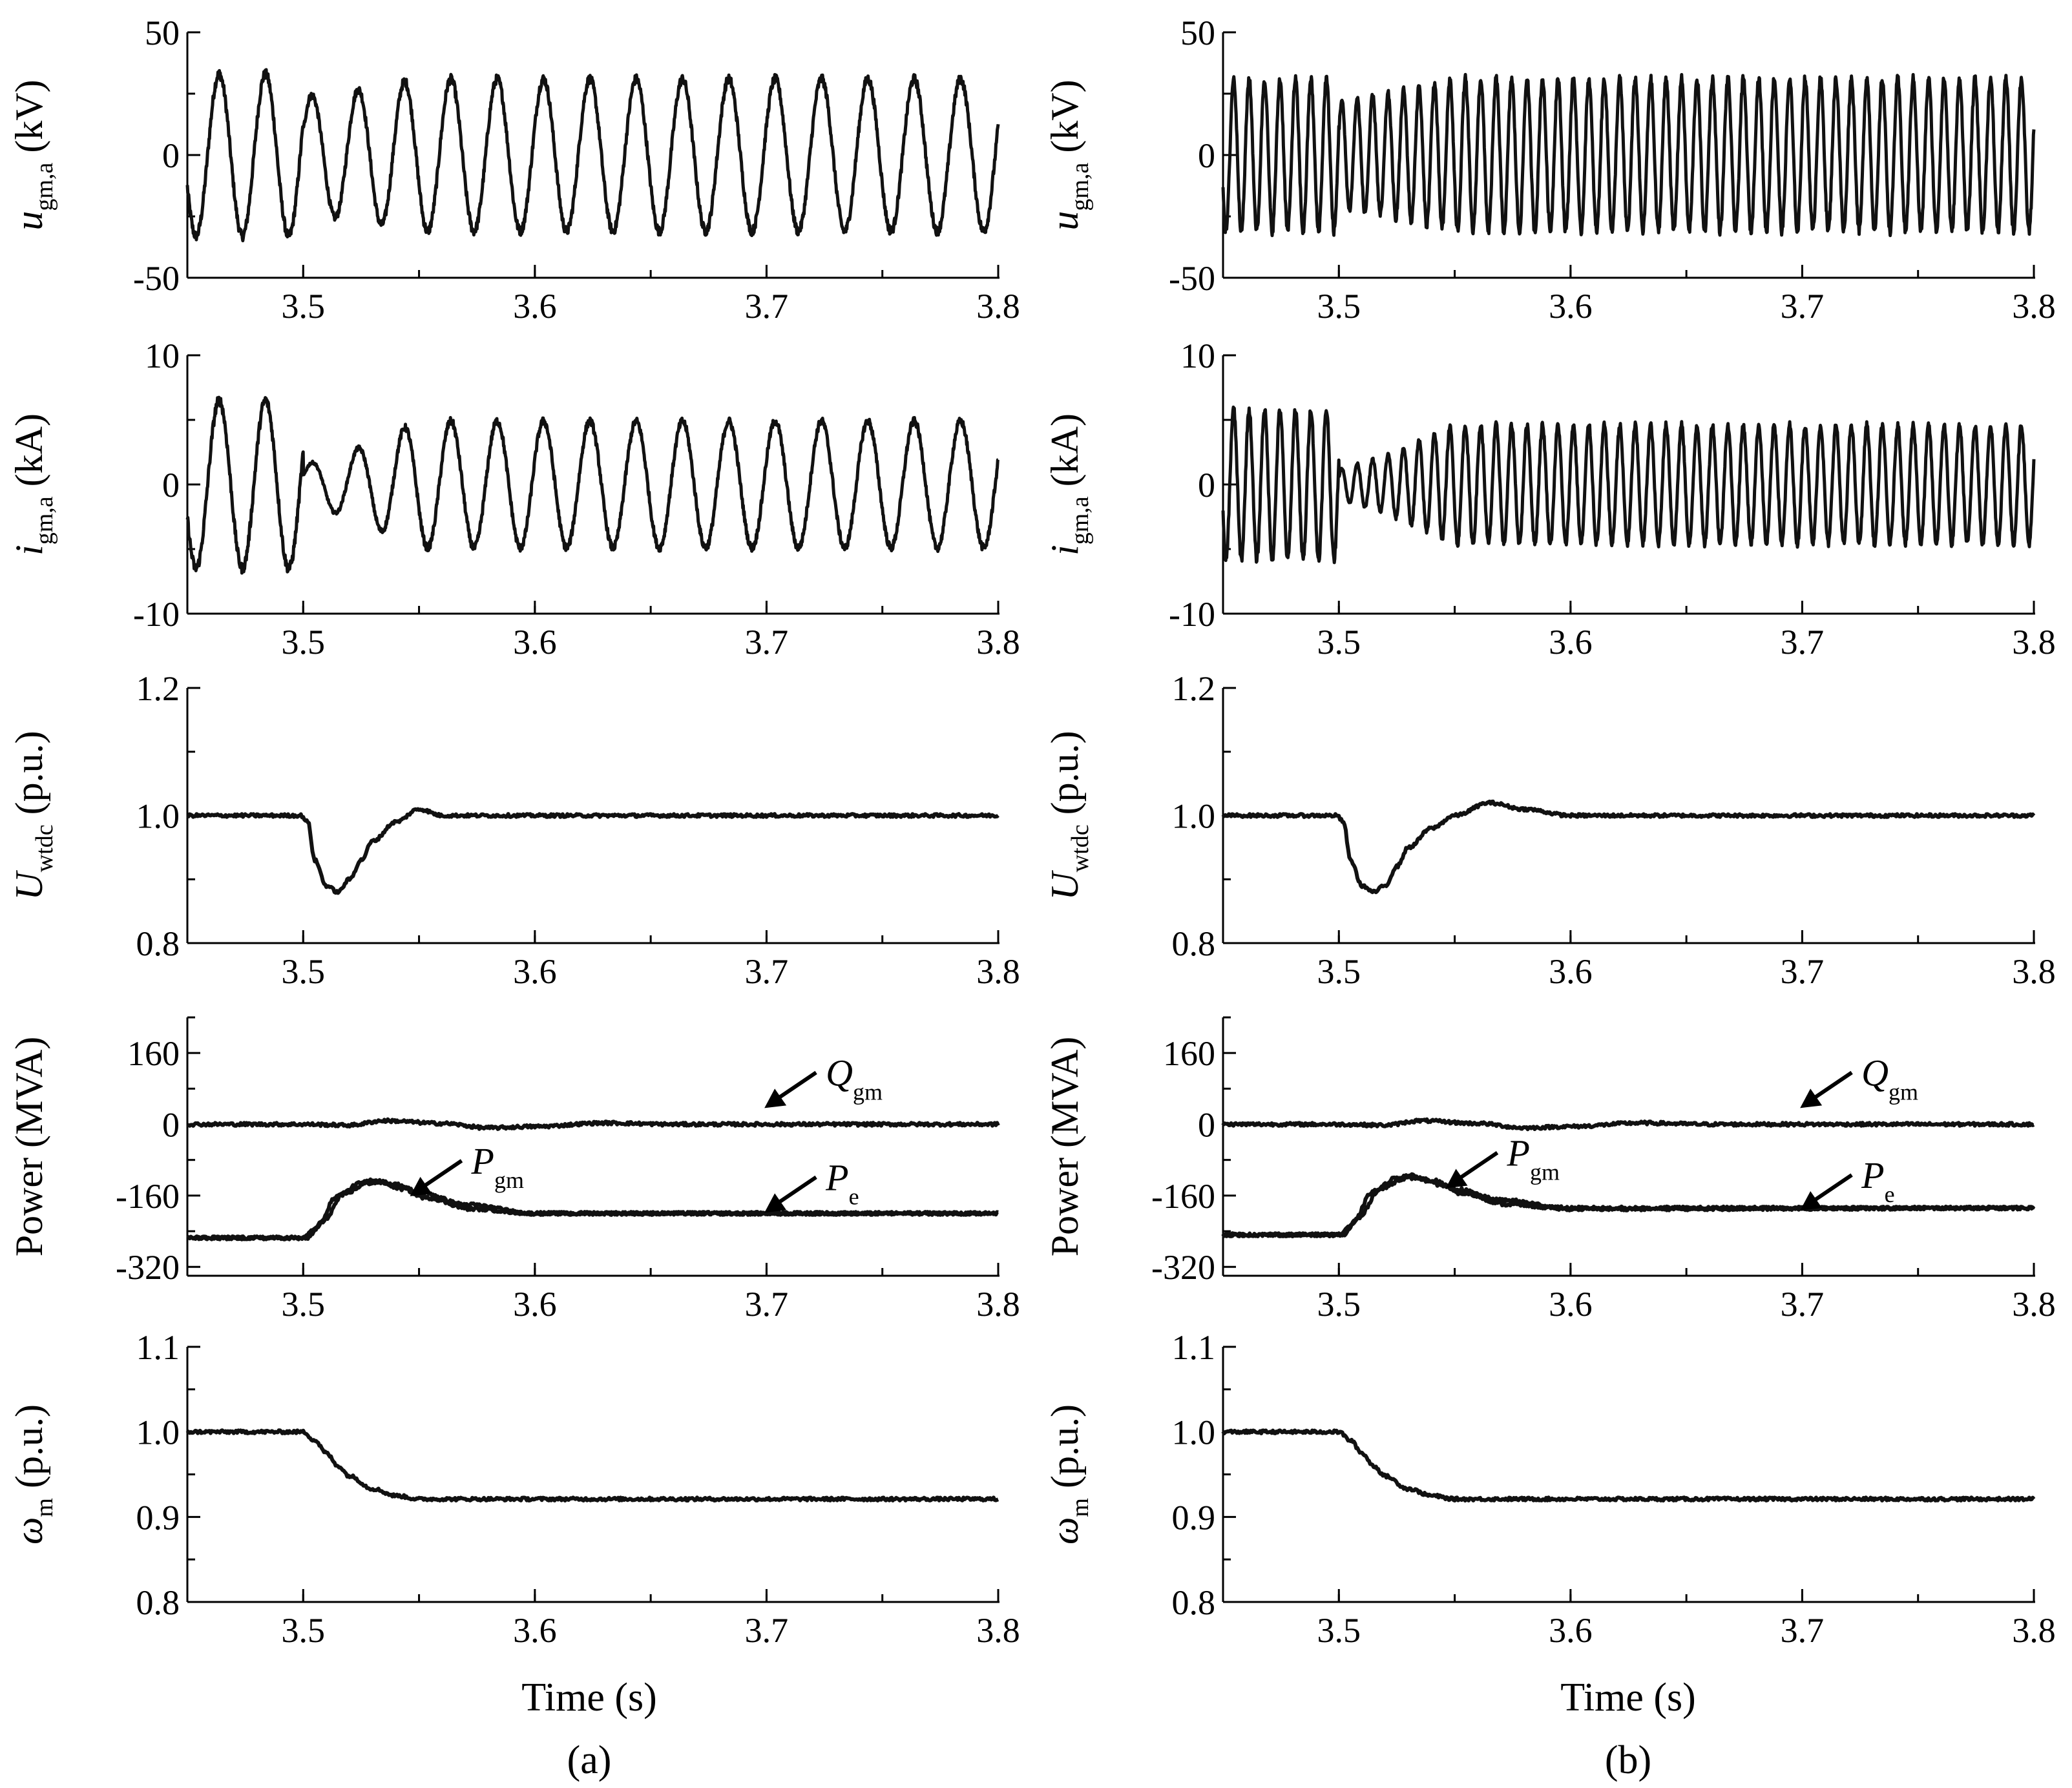  What do you see at coordinates (1068, 816) in the screenshot?
I see `y-axis-label-b3: Uwtdc (p.u.)` at bounding box center [1068, 816].